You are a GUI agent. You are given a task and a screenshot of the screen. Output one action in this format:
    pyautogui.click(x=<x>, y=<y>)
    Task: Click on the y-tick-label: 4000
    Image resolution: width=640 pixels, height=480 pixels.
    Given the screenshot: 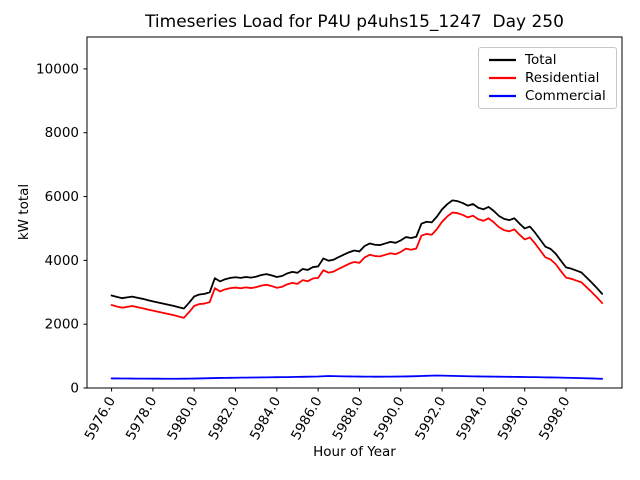 What is the action you would take?
    pyautogui.click(x=62, y=261)
    